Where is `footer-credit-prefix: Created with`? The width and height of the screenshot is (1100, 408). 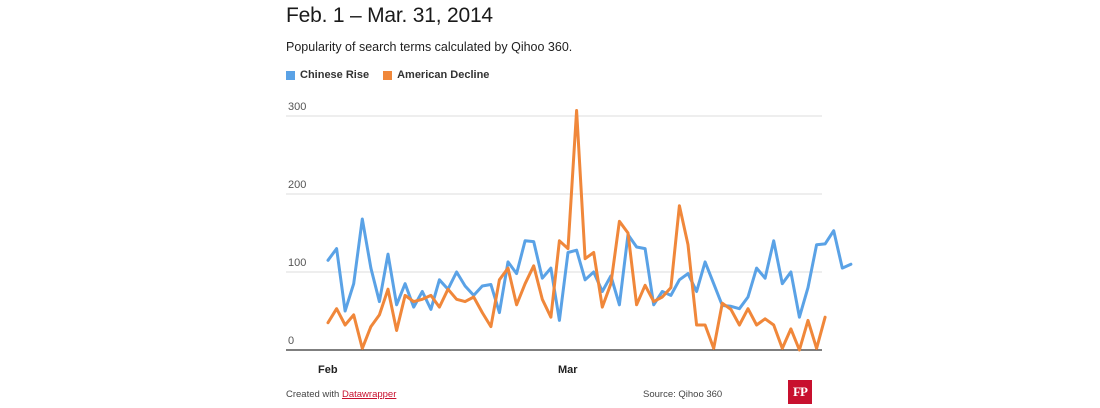 footer-credit-prefix: Created with is located at coordinates (314, 394).